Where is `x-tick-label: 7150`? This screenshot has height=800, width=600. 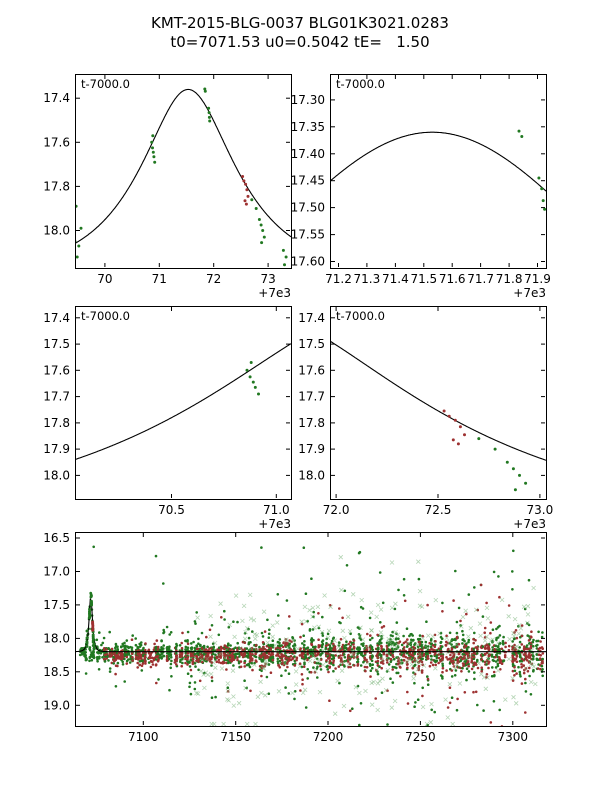
x-tick-label: 7150 is located at coordinates (235, 737).